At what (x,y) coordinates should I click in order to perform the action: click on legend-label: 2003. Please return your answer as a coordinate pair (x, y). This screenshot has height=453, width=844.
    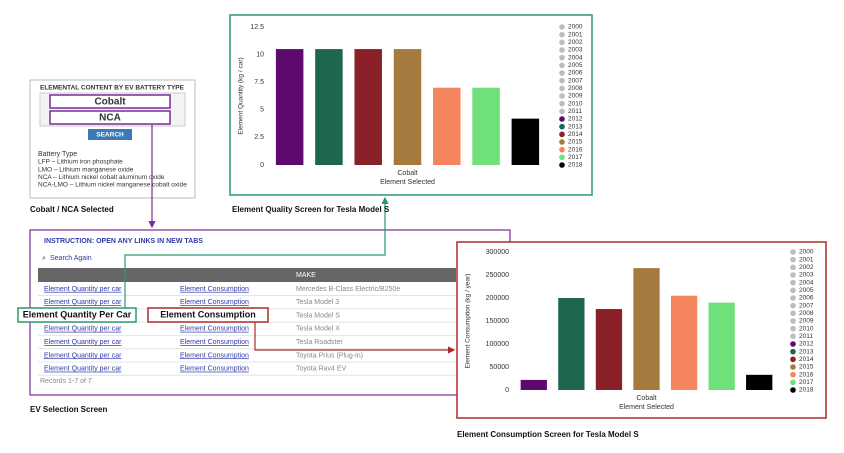
    Looking at the image, I should click on (806, 275).